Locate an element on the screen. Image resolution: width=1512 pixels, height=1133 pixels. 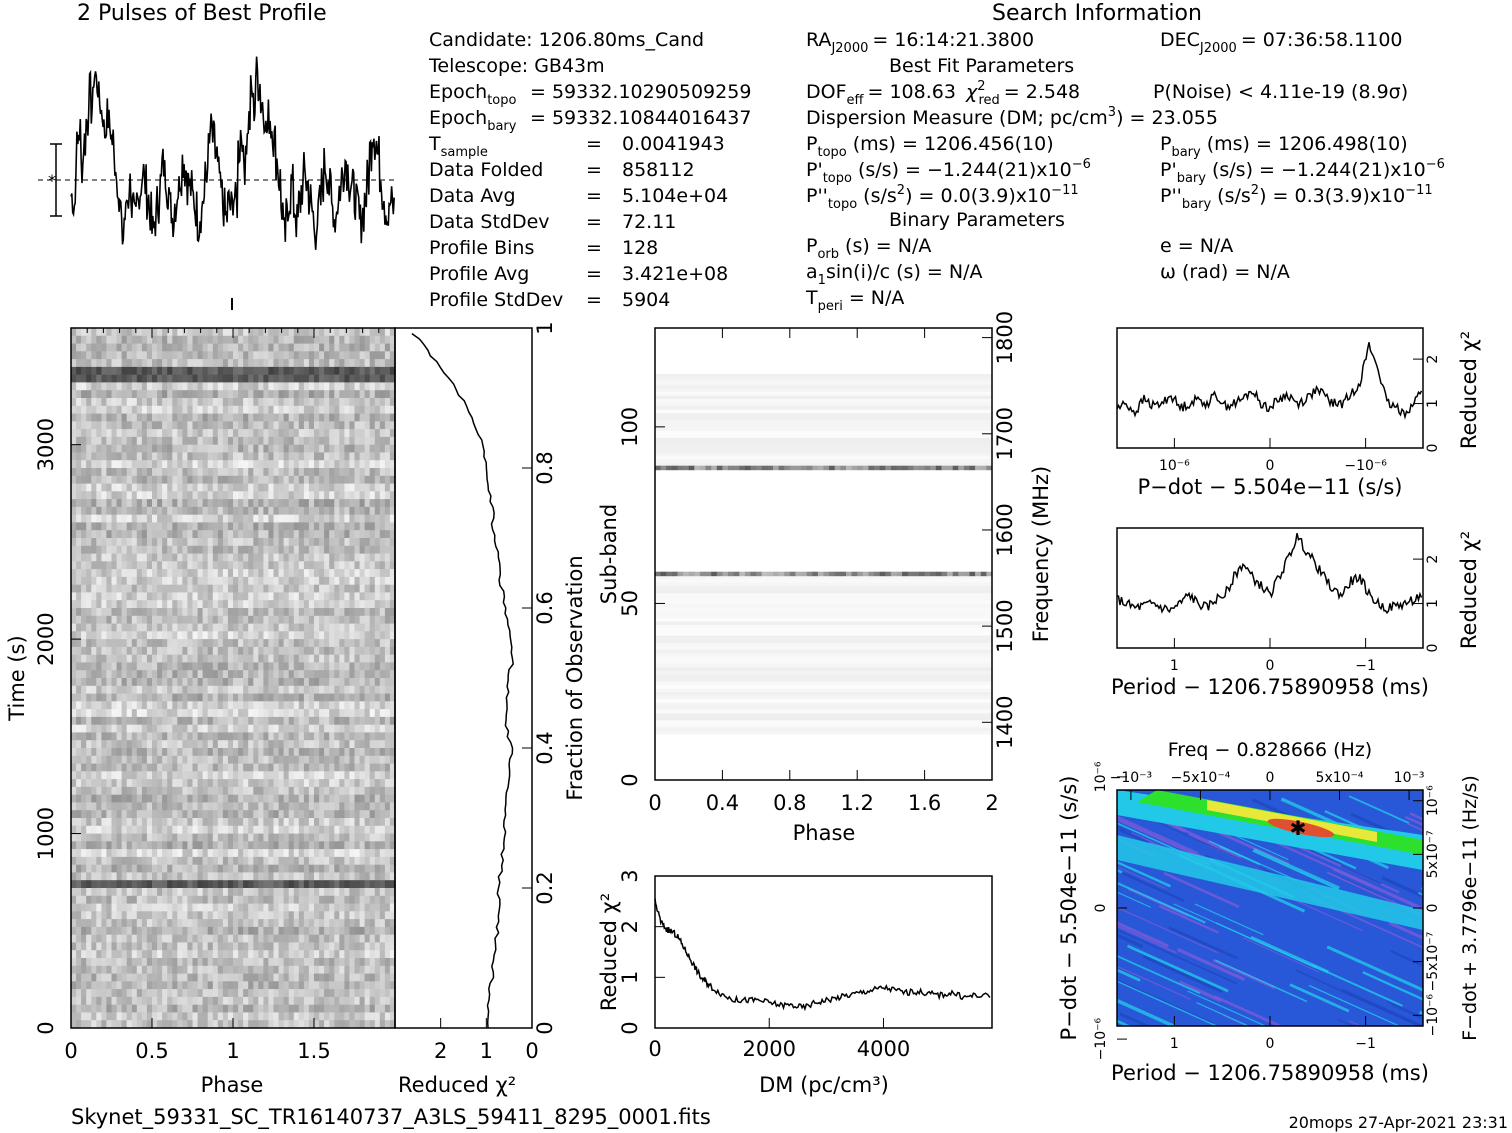
info-row-eq: = is located at coordinates (594, 300).